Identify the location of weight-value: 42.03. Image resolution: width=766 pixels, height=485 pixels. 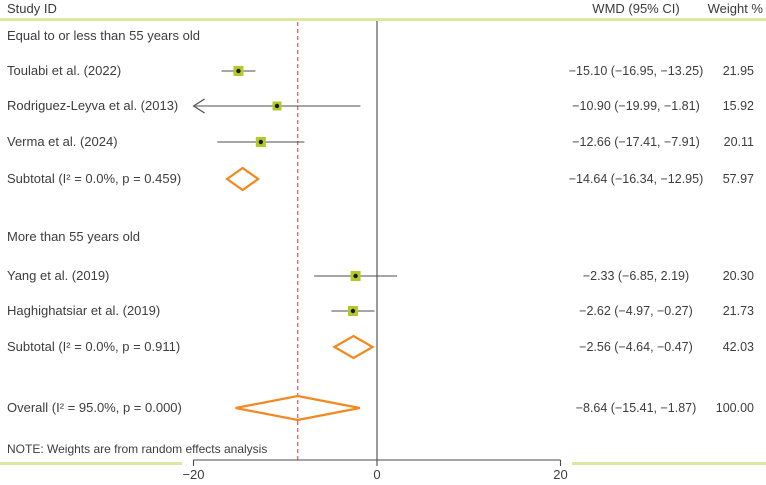
(738, 347).